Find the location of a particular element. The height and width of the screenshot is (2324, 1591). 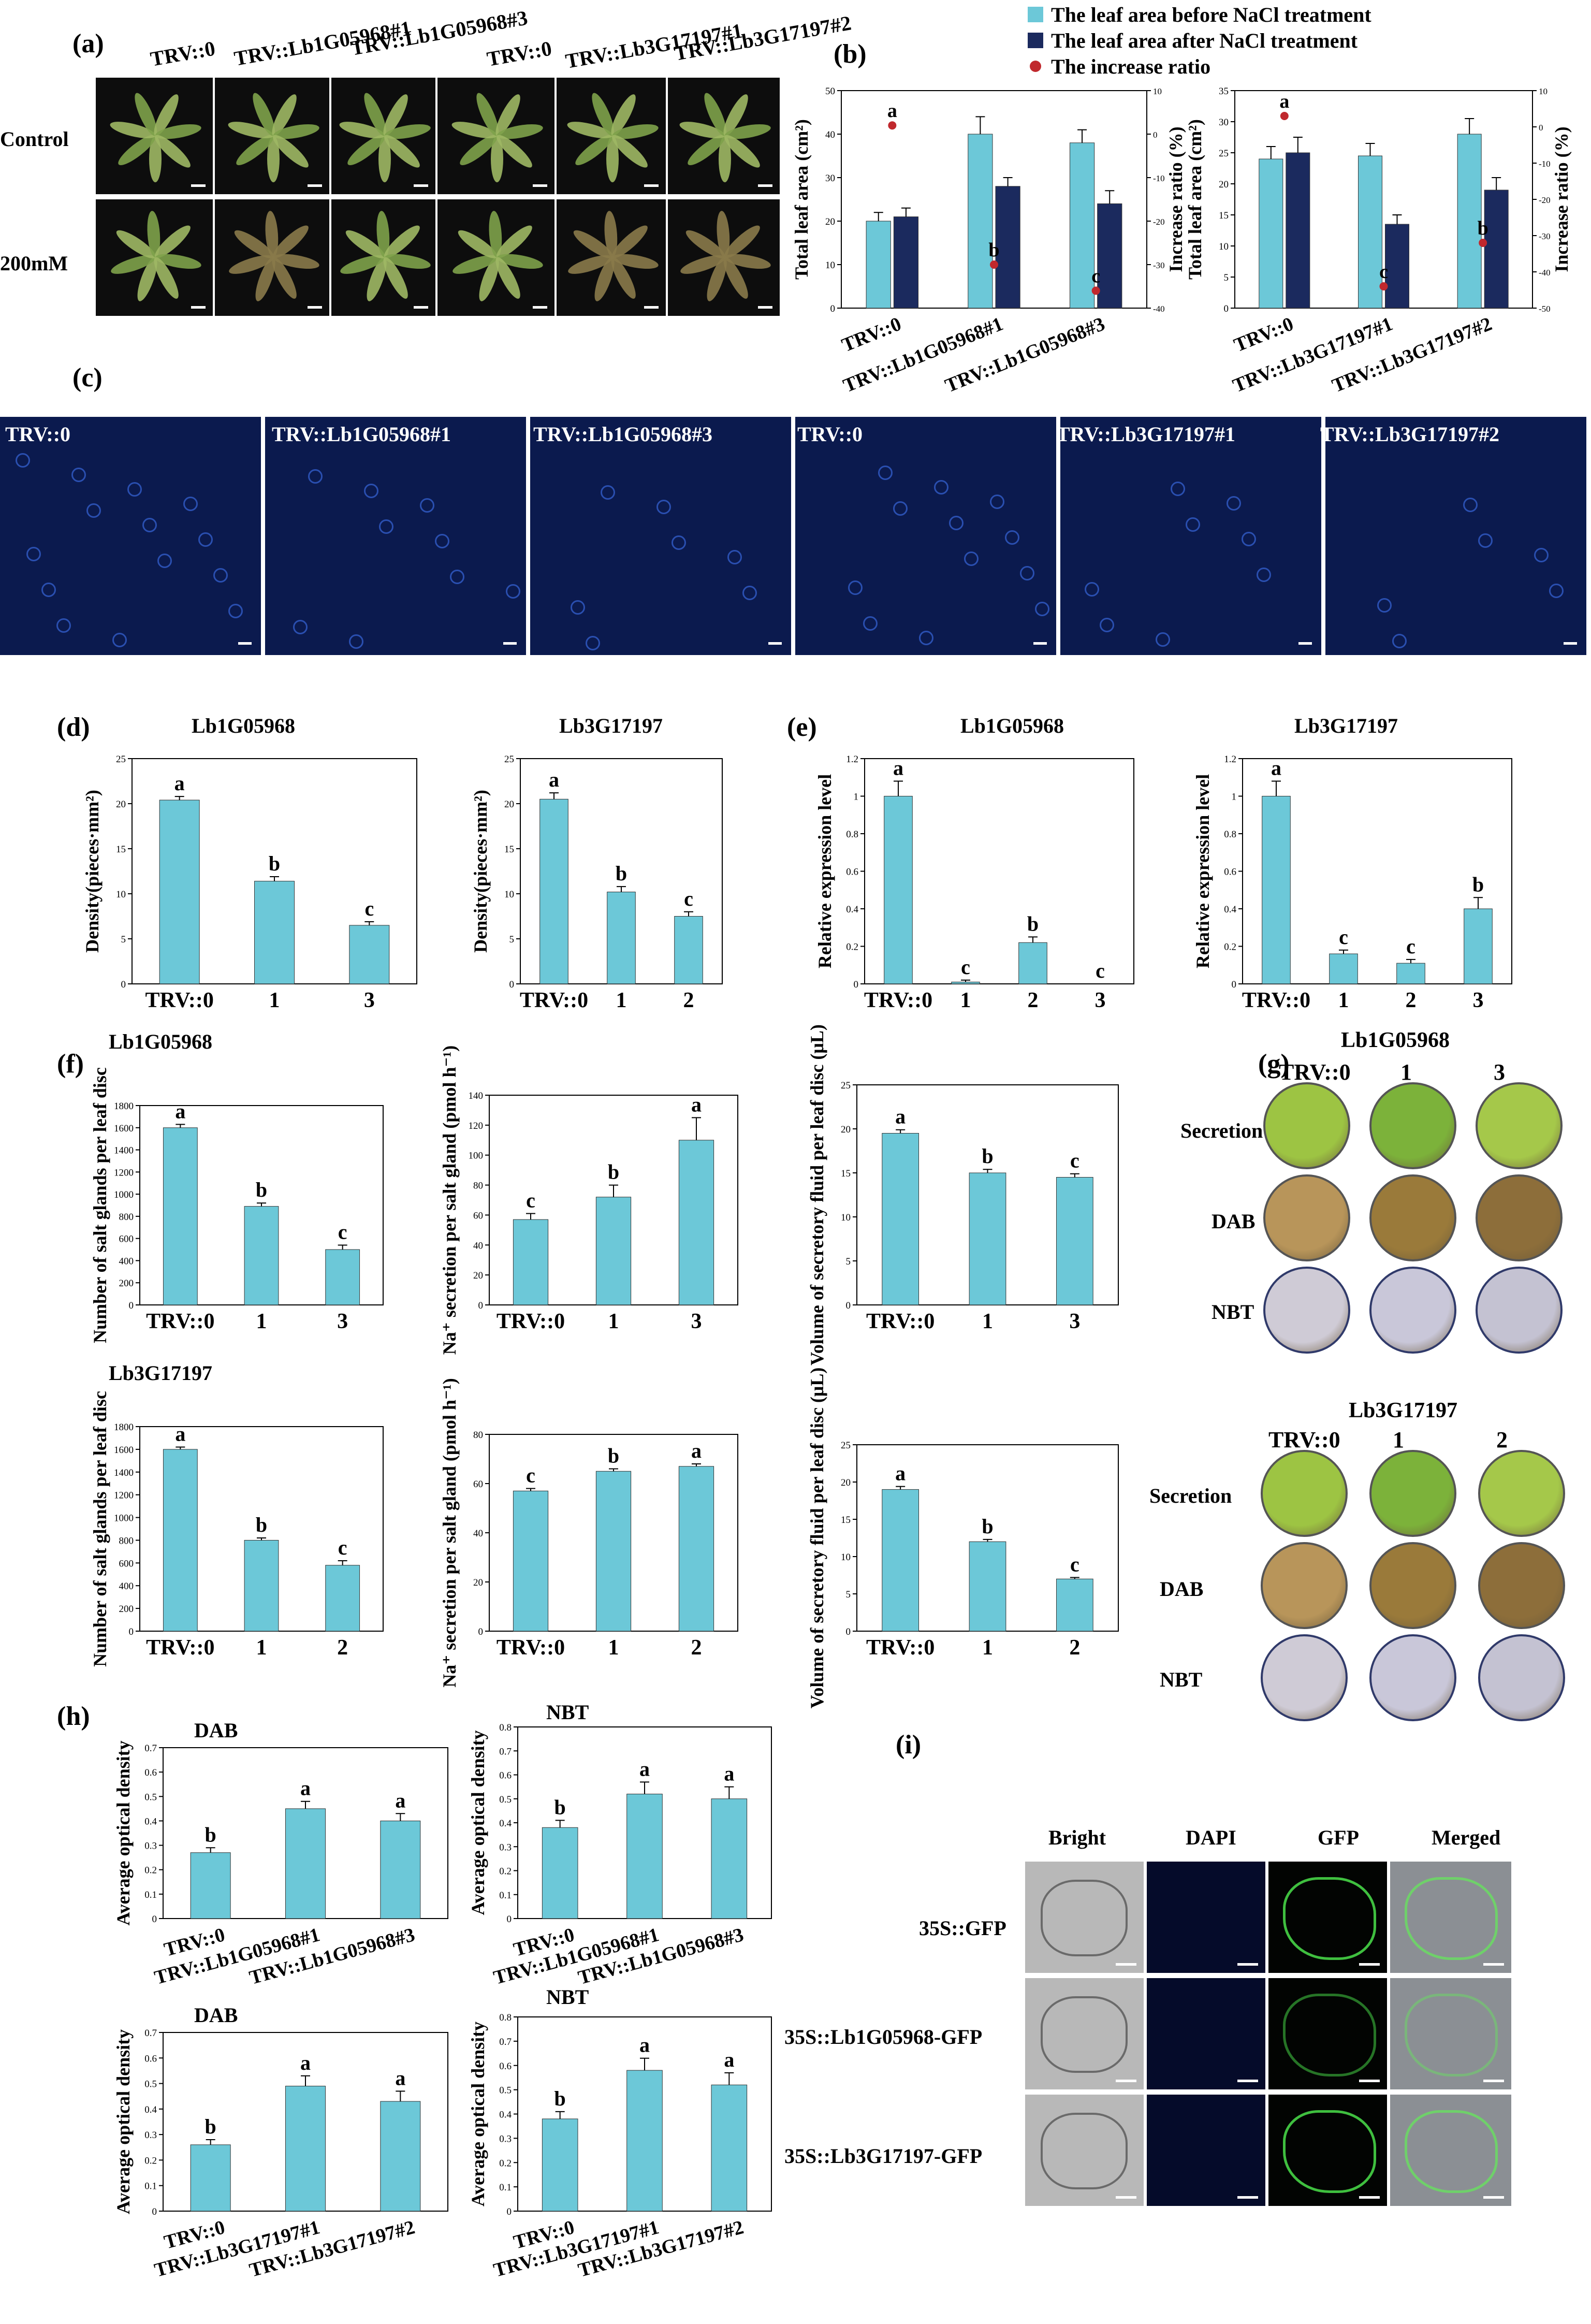

y-tick-label: 800 is located at coordinates (126, 1217).